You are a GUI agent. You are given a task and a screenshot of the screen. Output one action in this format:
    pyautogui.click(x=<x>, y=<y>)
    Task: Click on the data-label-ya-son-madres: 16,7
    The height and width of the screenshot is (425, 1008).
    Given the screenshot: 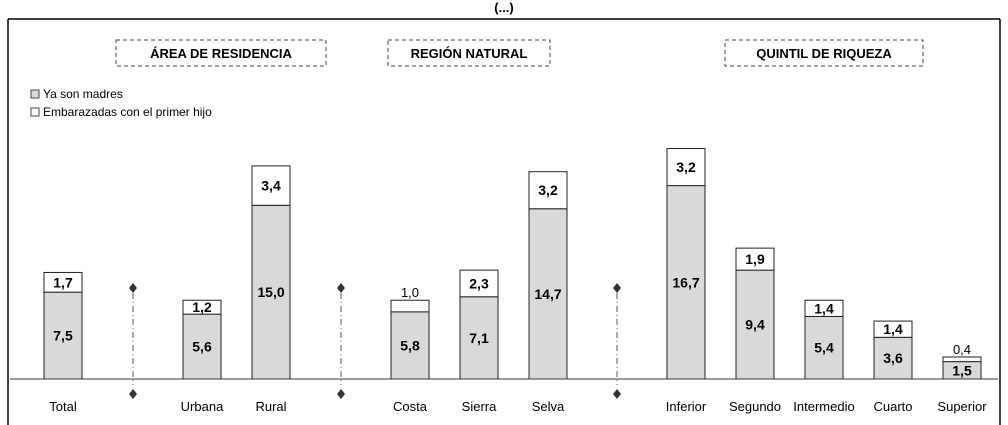 What is the action you would take?
    pyautogui.click(x=685, y=282)
    